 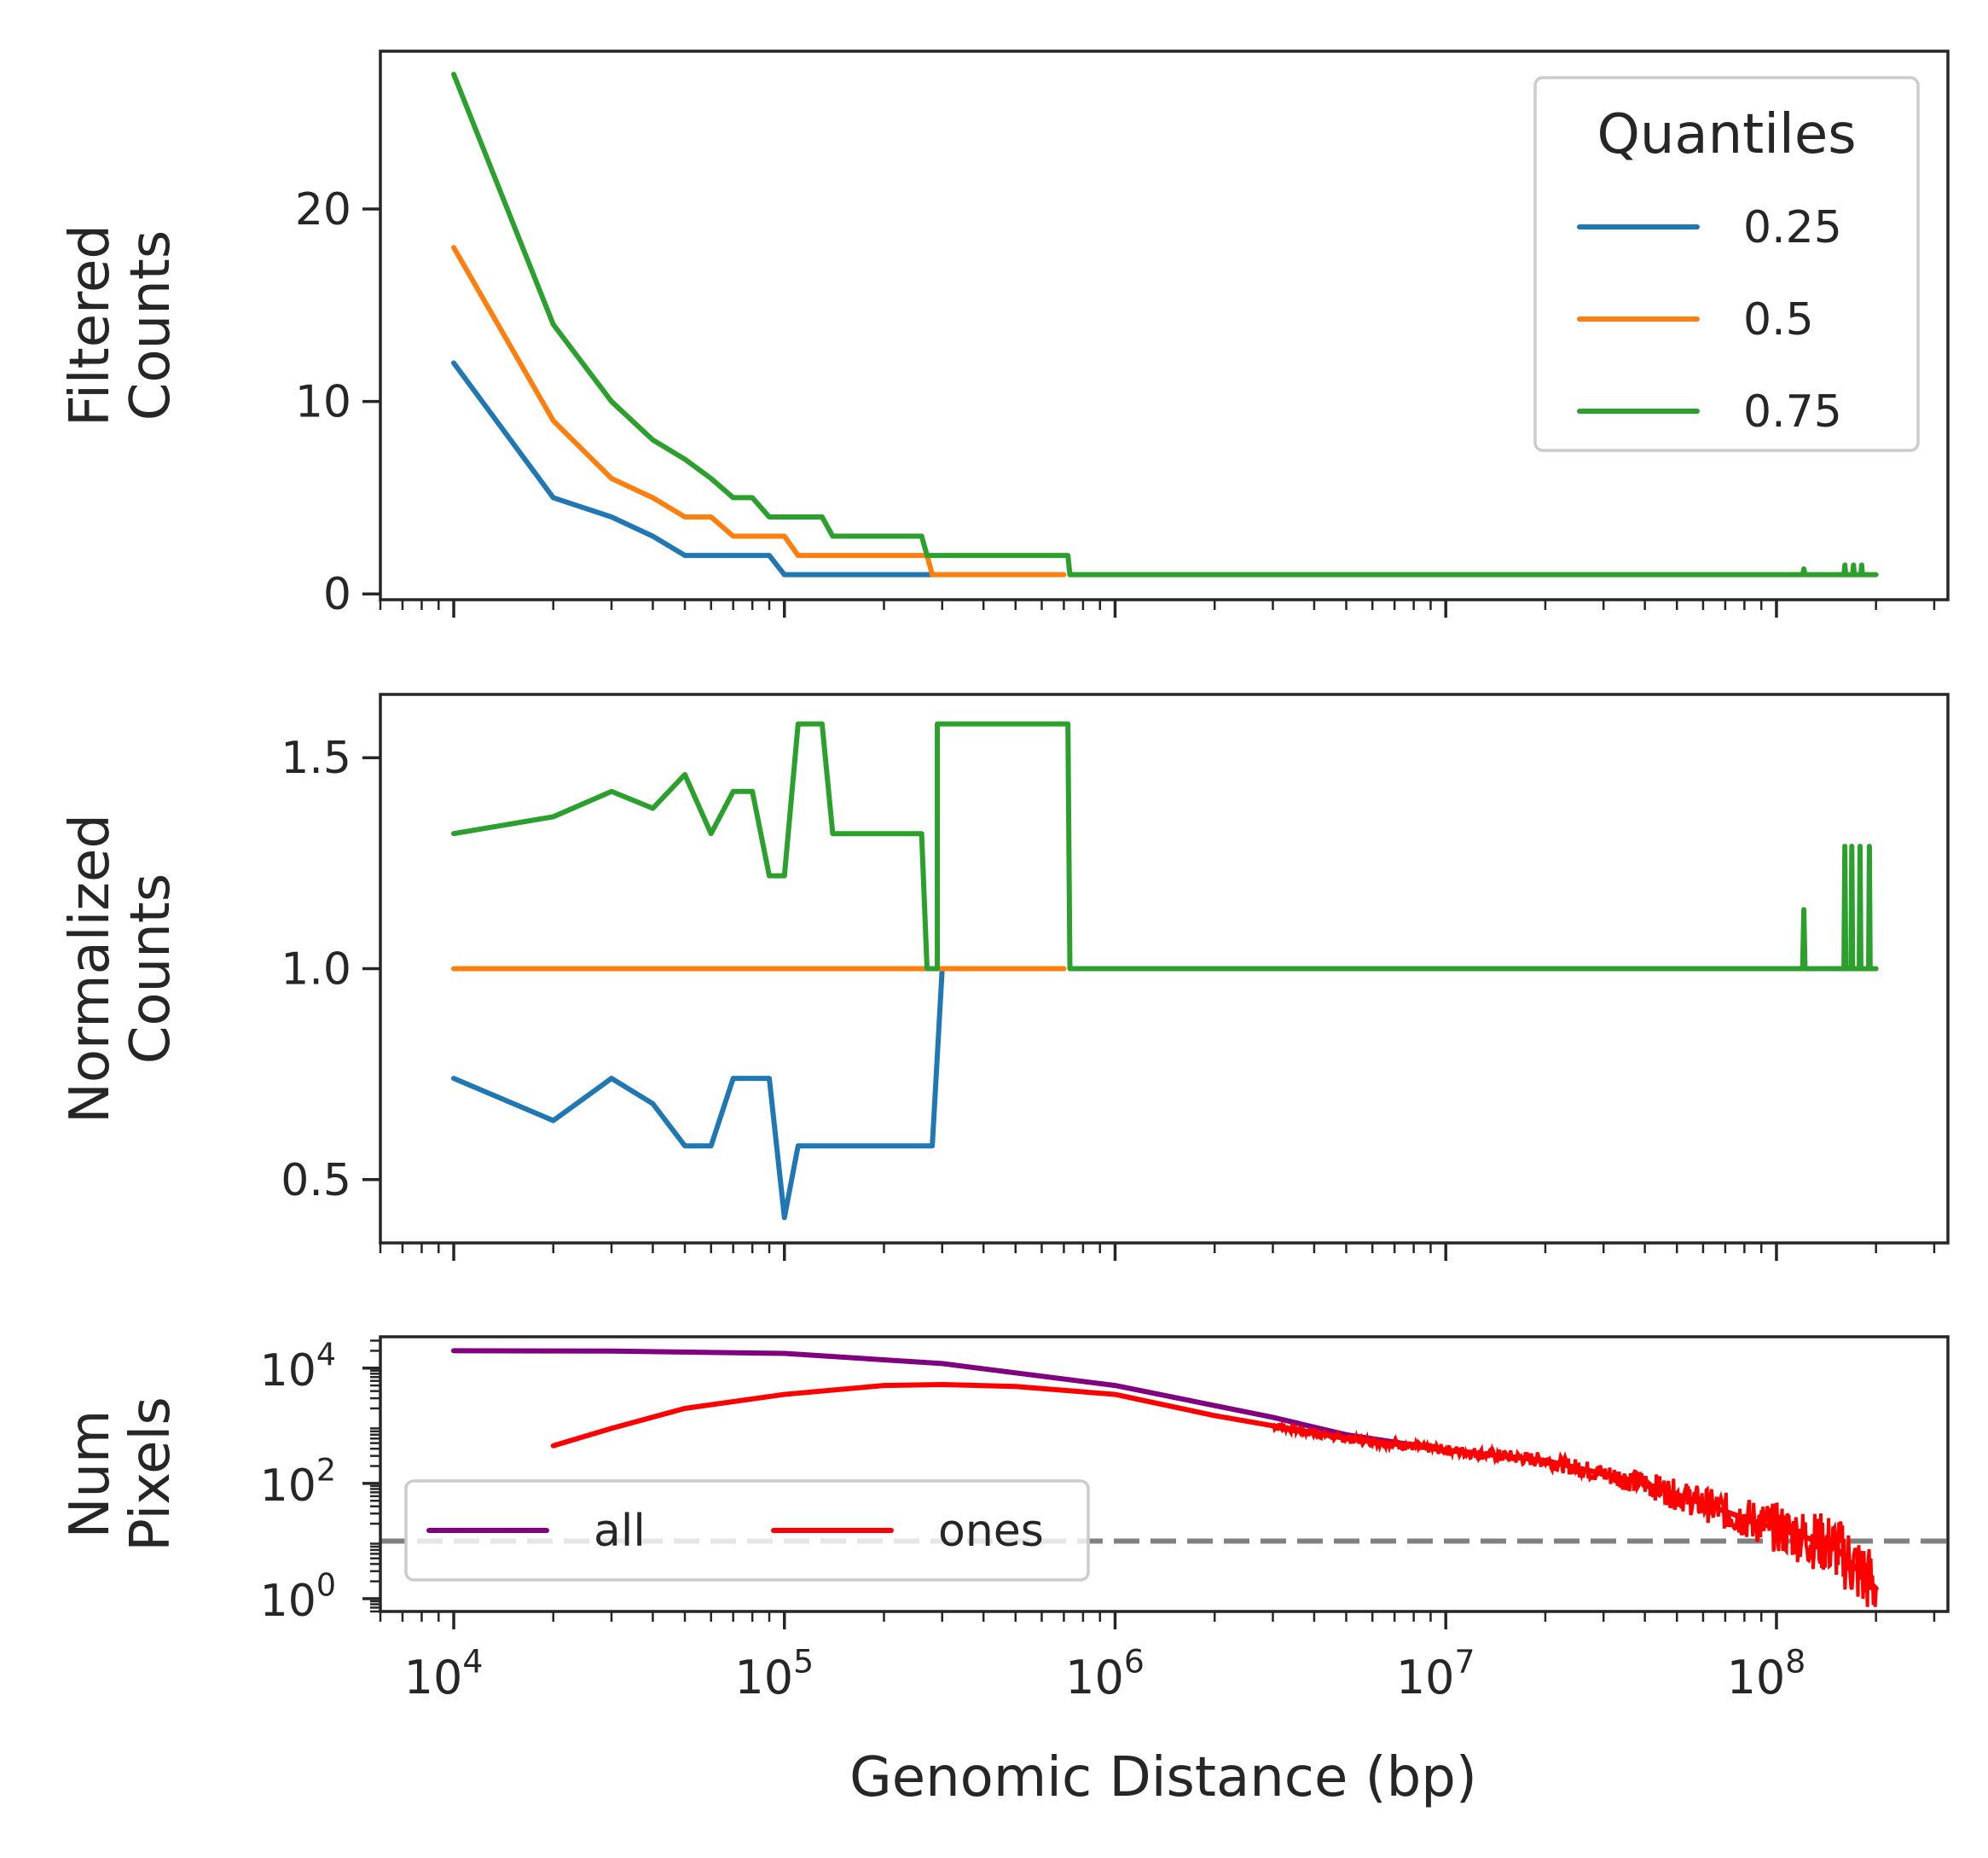 What do you see at coordinates (323, 403) in the screenshot?
I see `y-tick-label: 10` at bounding box center [323, 403].